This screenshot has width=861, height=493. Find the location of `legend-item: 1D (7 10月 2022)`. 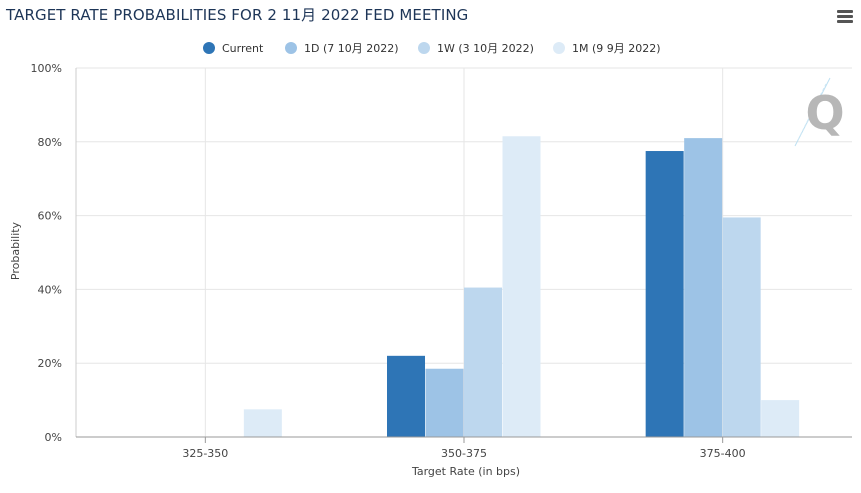

legend-item: 1D (7 10月 2022) is located at coordinates (342, 48).